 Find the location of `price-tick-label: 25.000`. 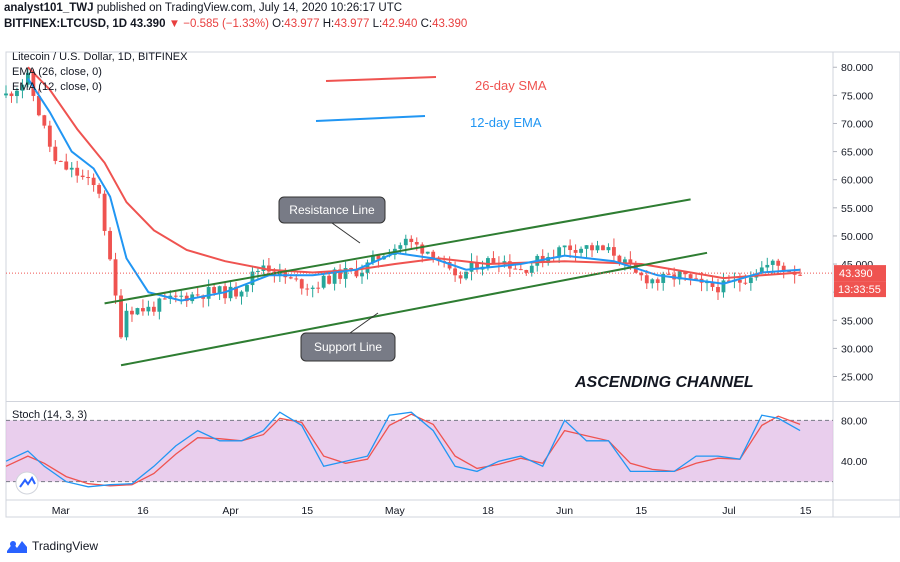

price-tick-label: 25.000 is located at coordinates (857, 378).